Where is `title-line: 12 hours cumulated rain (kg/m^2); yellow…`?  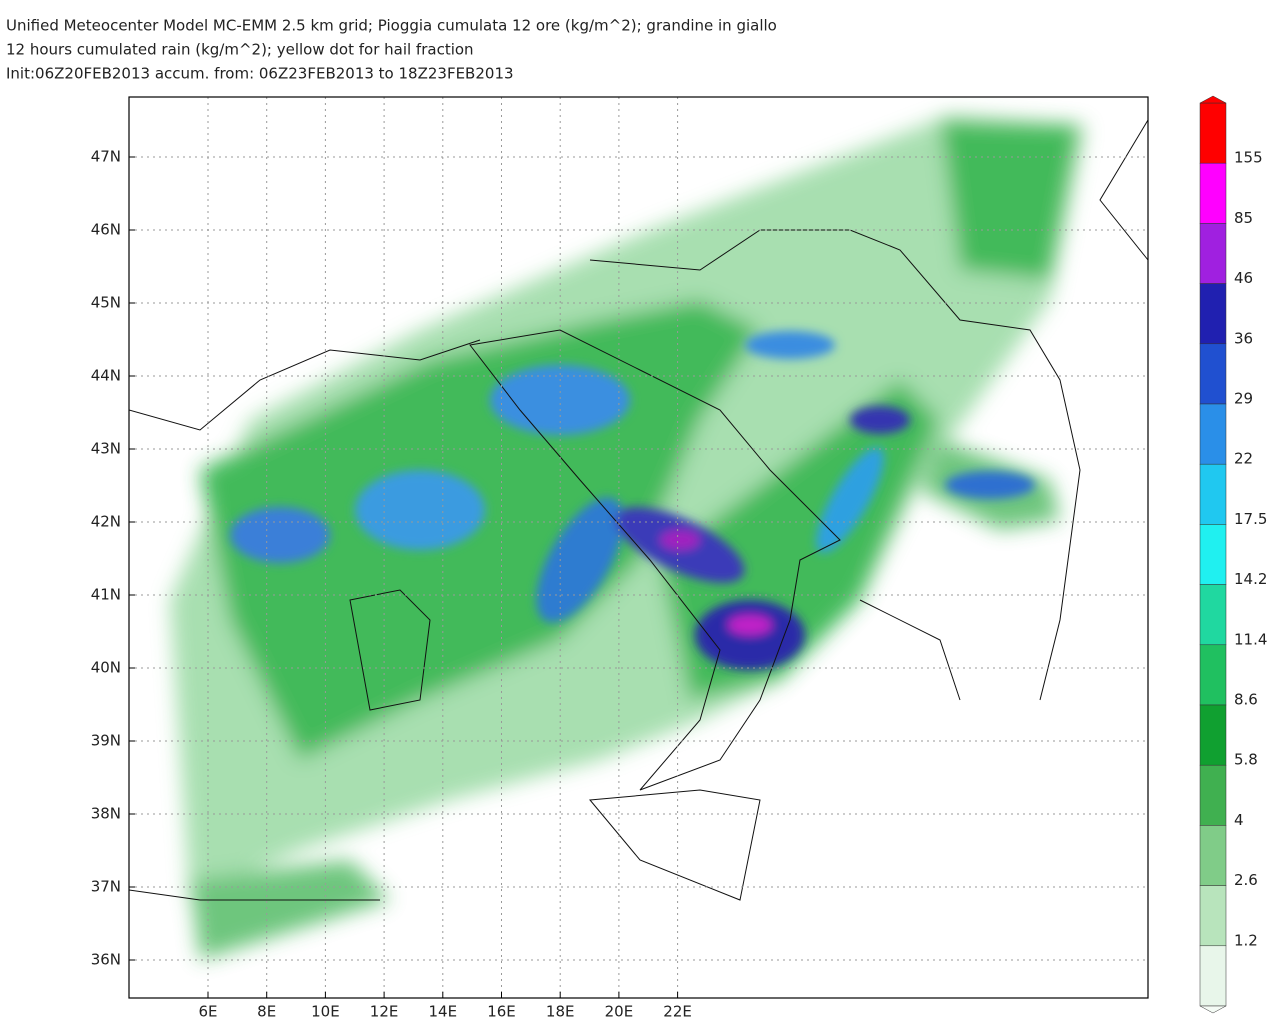 title-line: 12 hours cumulated rain (kg/m^2); yellow… is located at coordinates (240, 50).